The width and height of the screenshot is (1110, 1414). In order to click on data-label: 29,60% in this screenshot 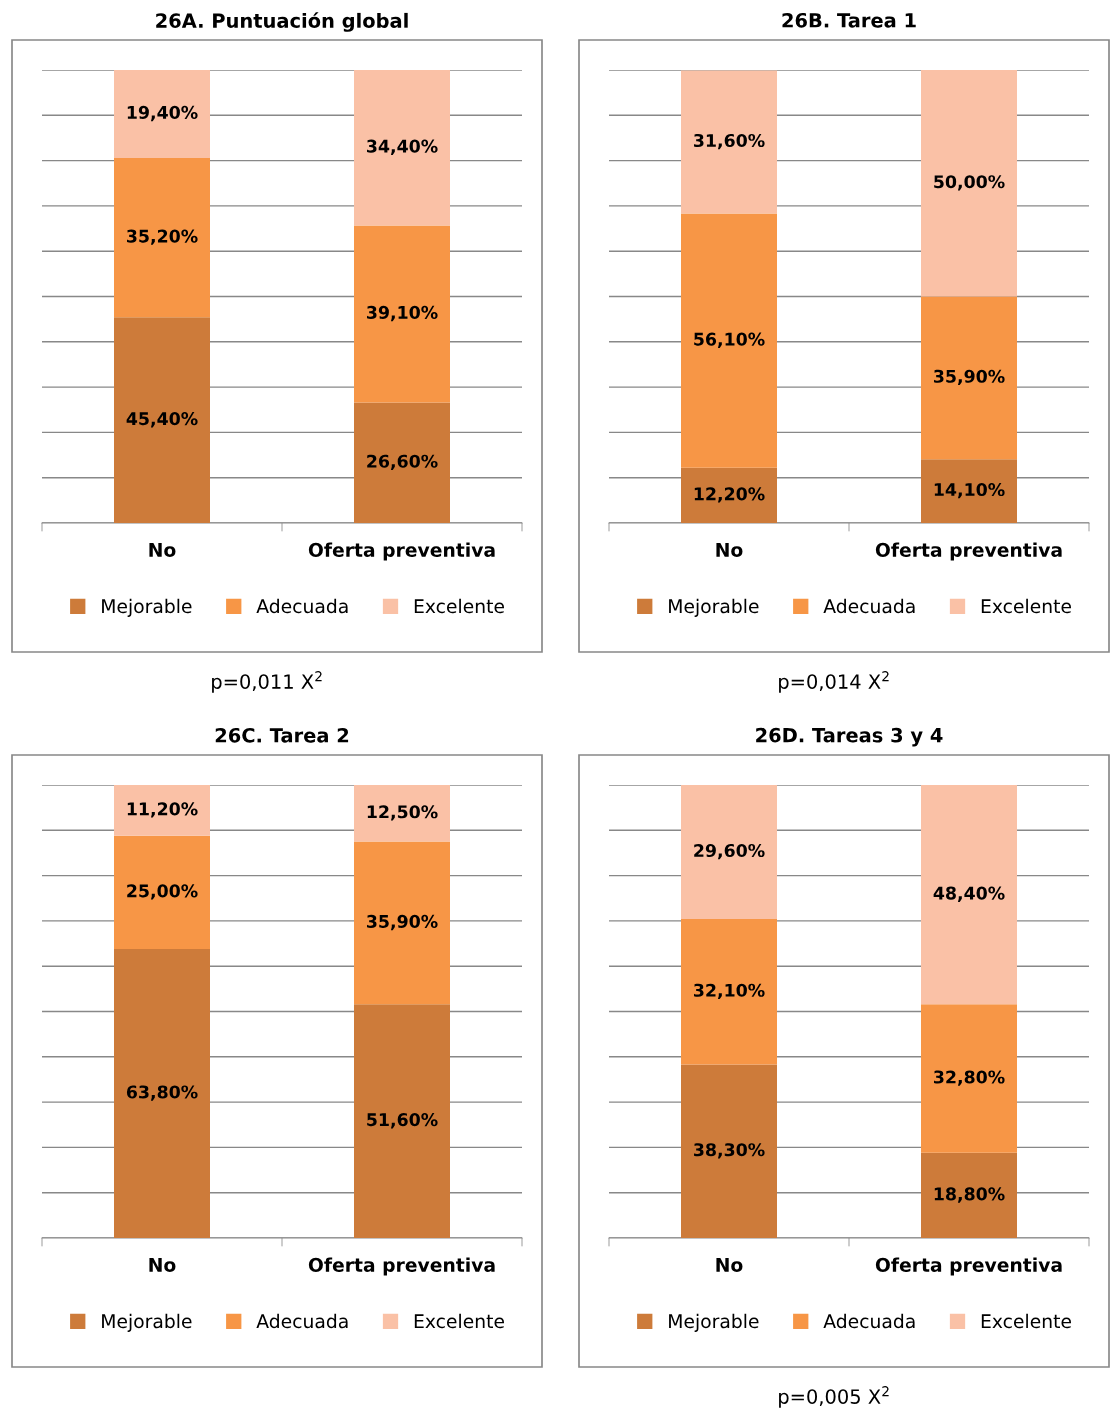, I will do `click(729, 851)`.